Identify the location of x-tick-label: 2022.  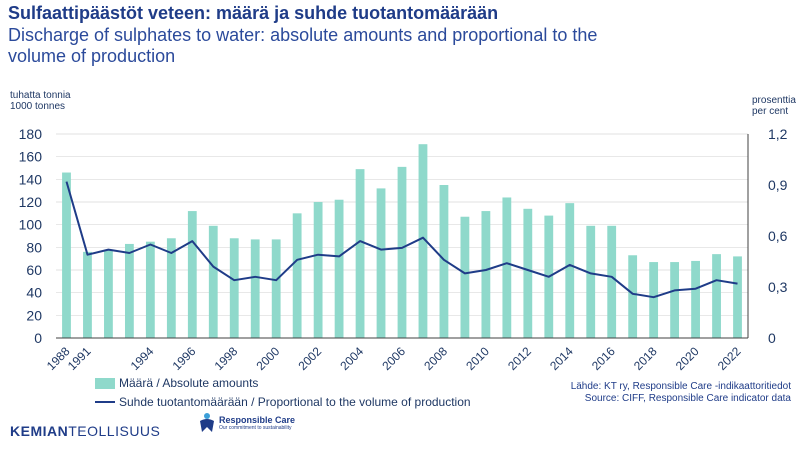
(729, 358).